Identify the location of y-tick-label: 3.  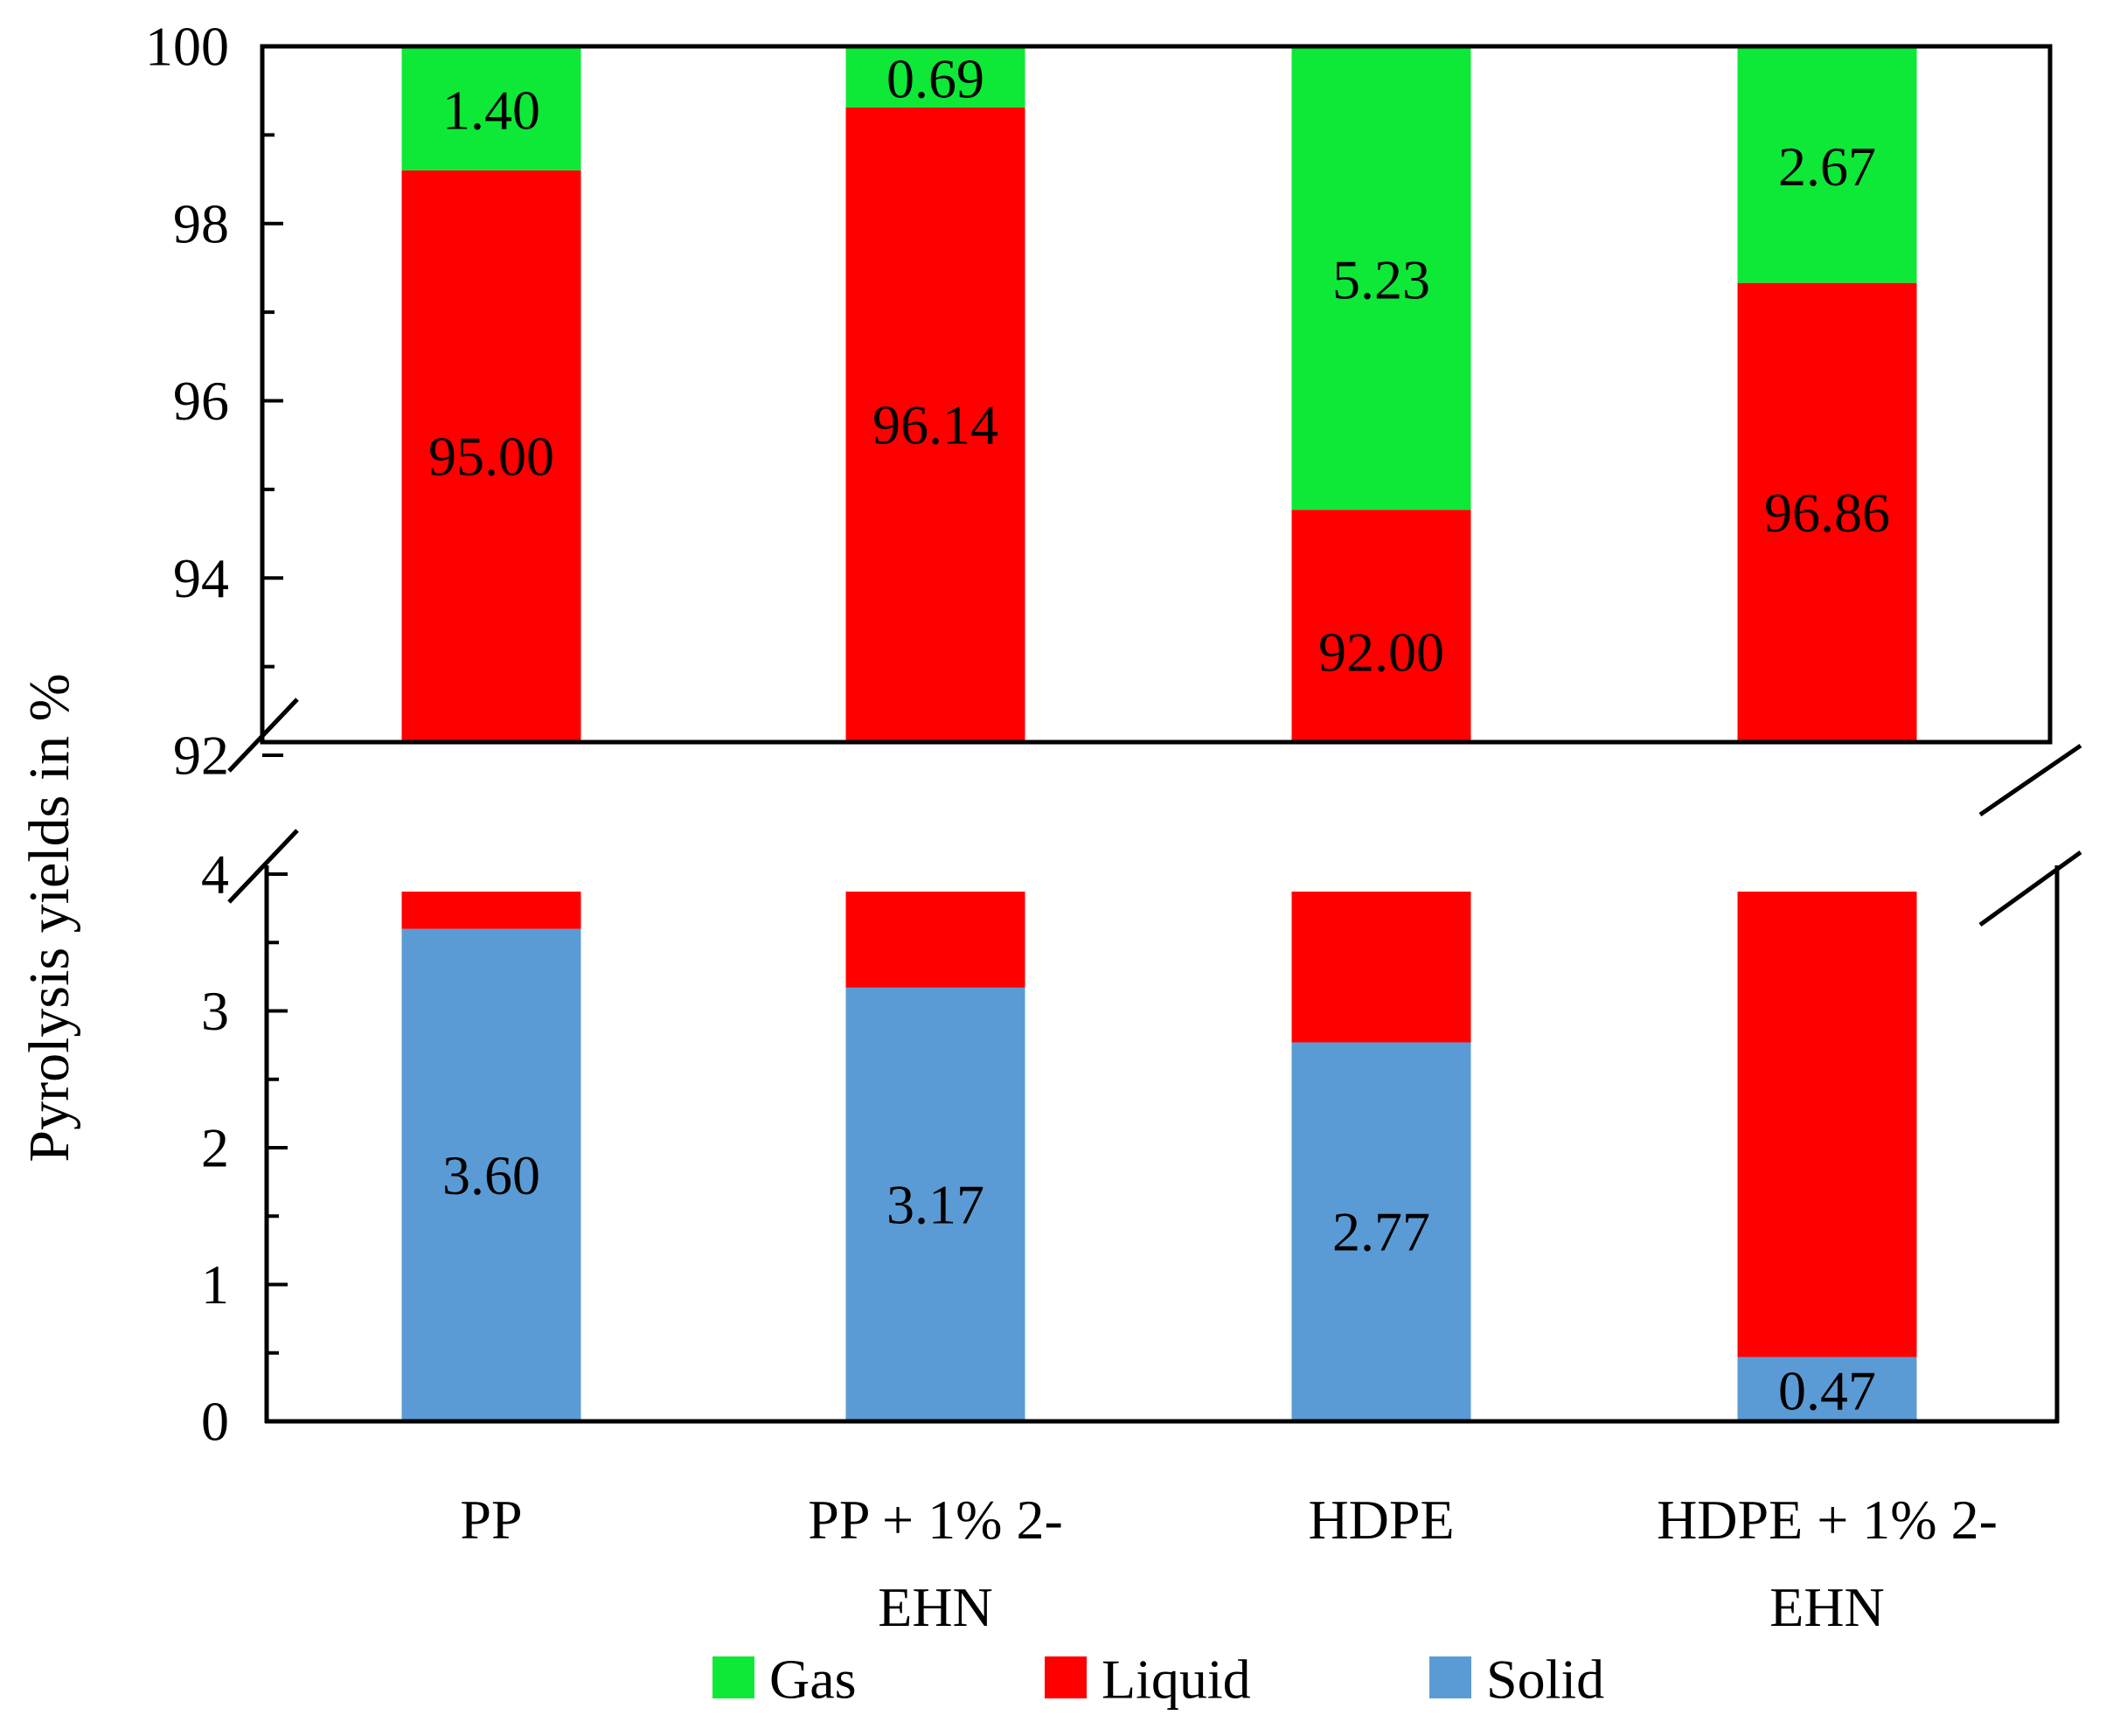
(215, 1011).